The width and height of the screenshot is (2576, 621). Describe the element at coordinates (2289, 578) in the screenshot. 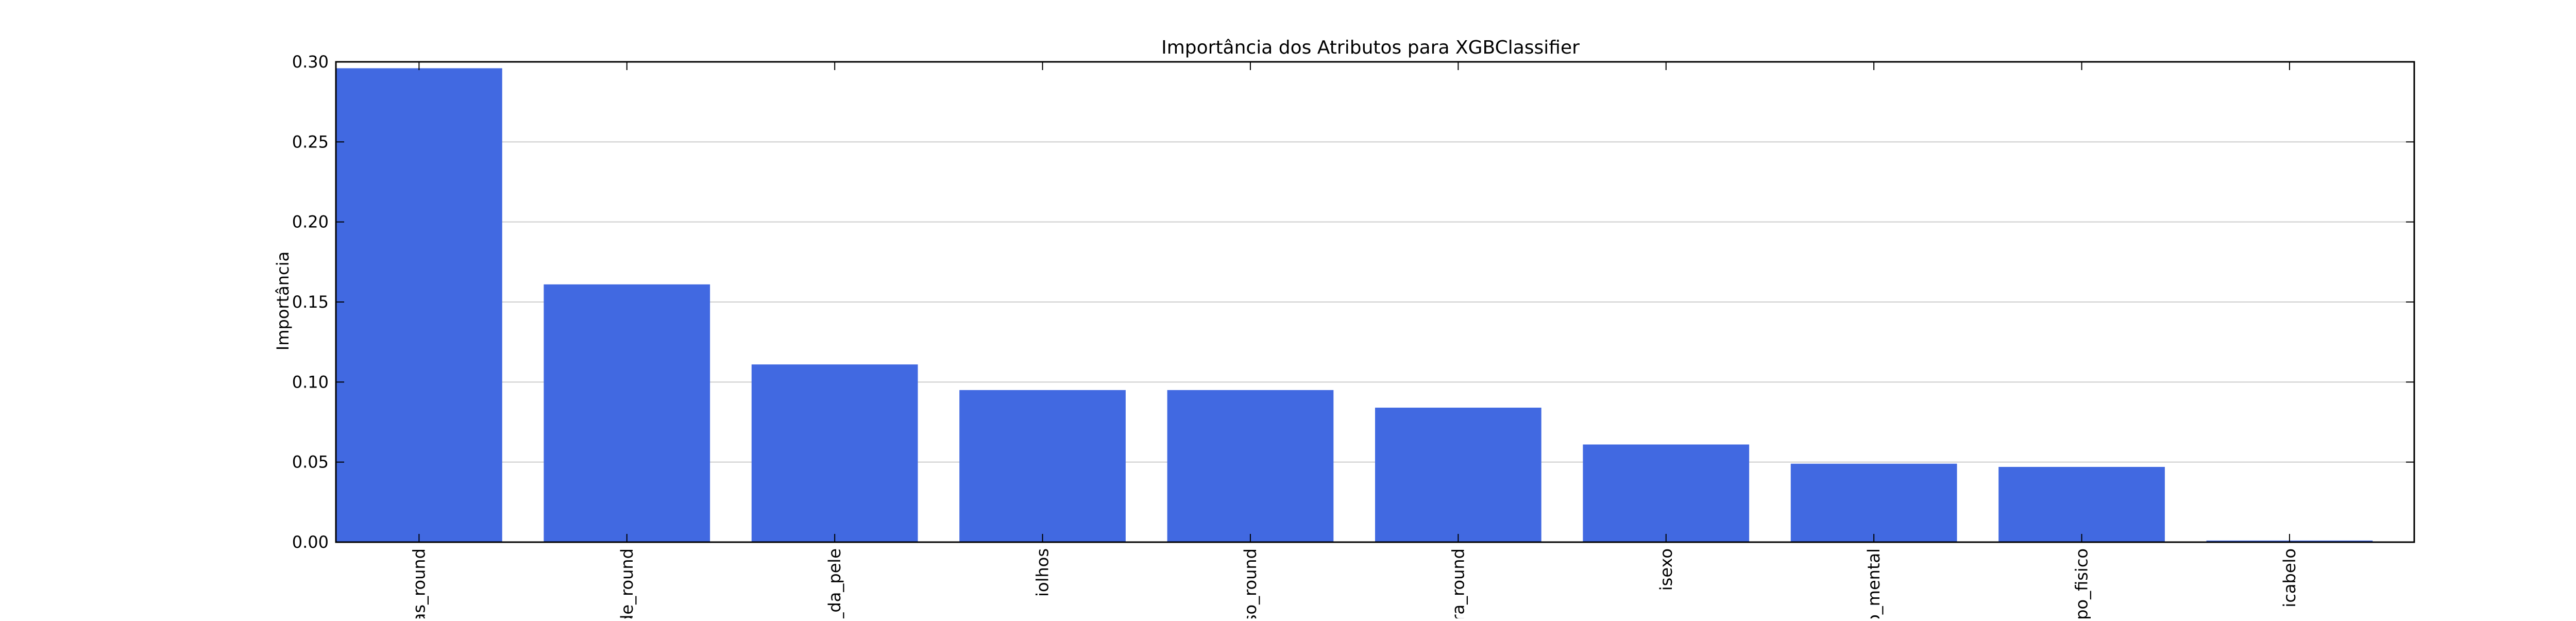

I see `x-tick-label: icabelo` at that location.